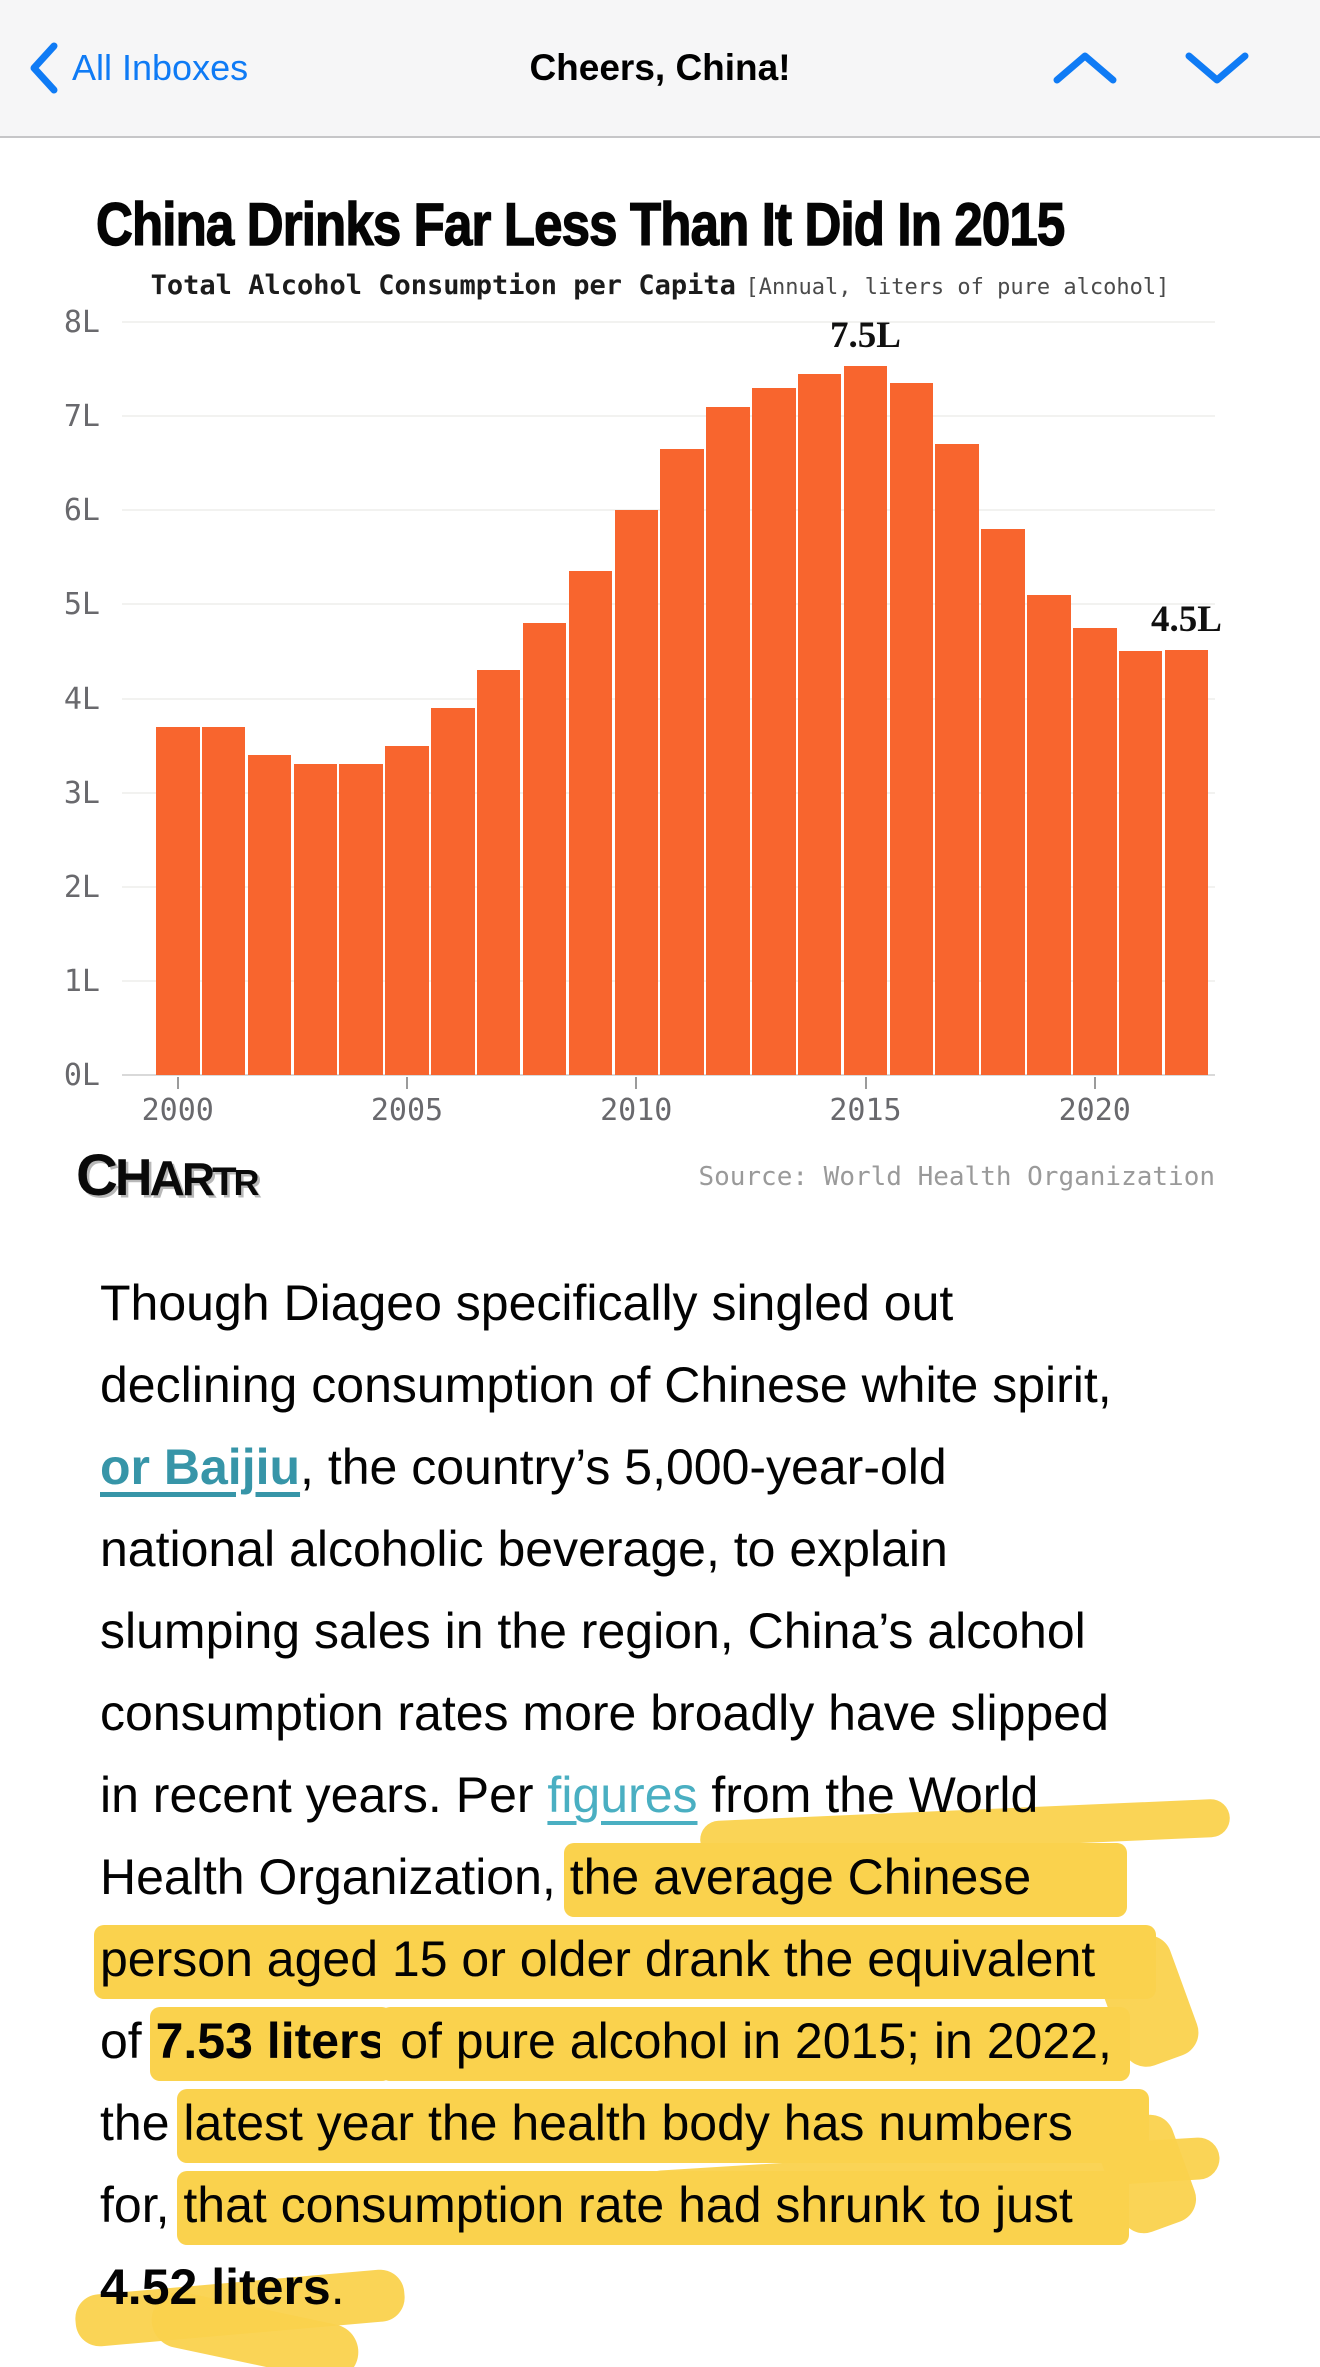 The image size is (1320, 2367). What do you see at coordinates (1140, 863) in the screenshot?
I see `bar-2021` at bounding box center [1140, 863].